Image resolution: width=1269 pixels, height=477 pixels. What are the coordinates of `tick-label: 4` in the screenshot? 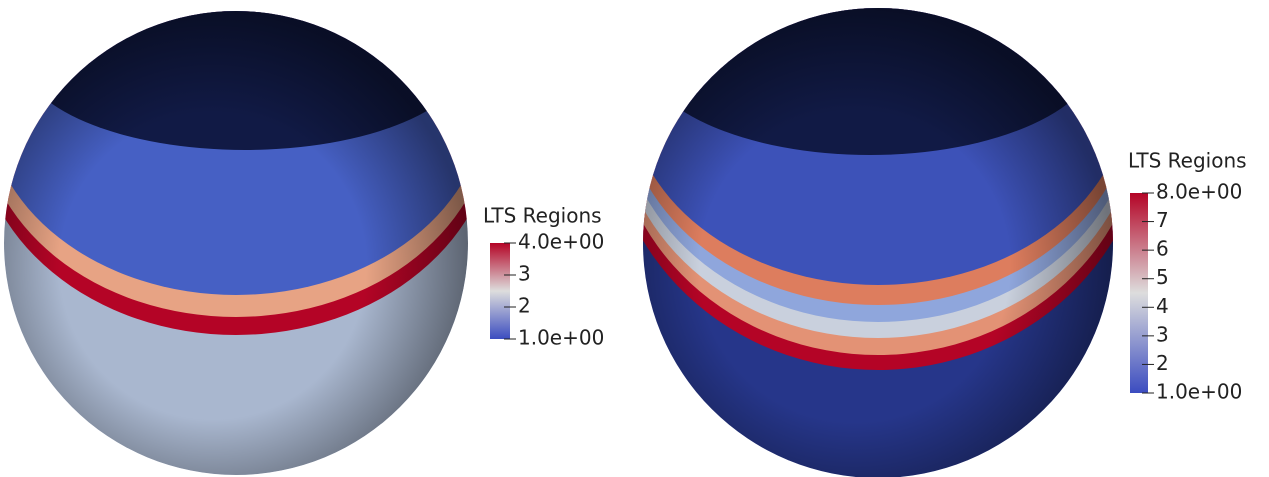 It's located at (1162, 306).